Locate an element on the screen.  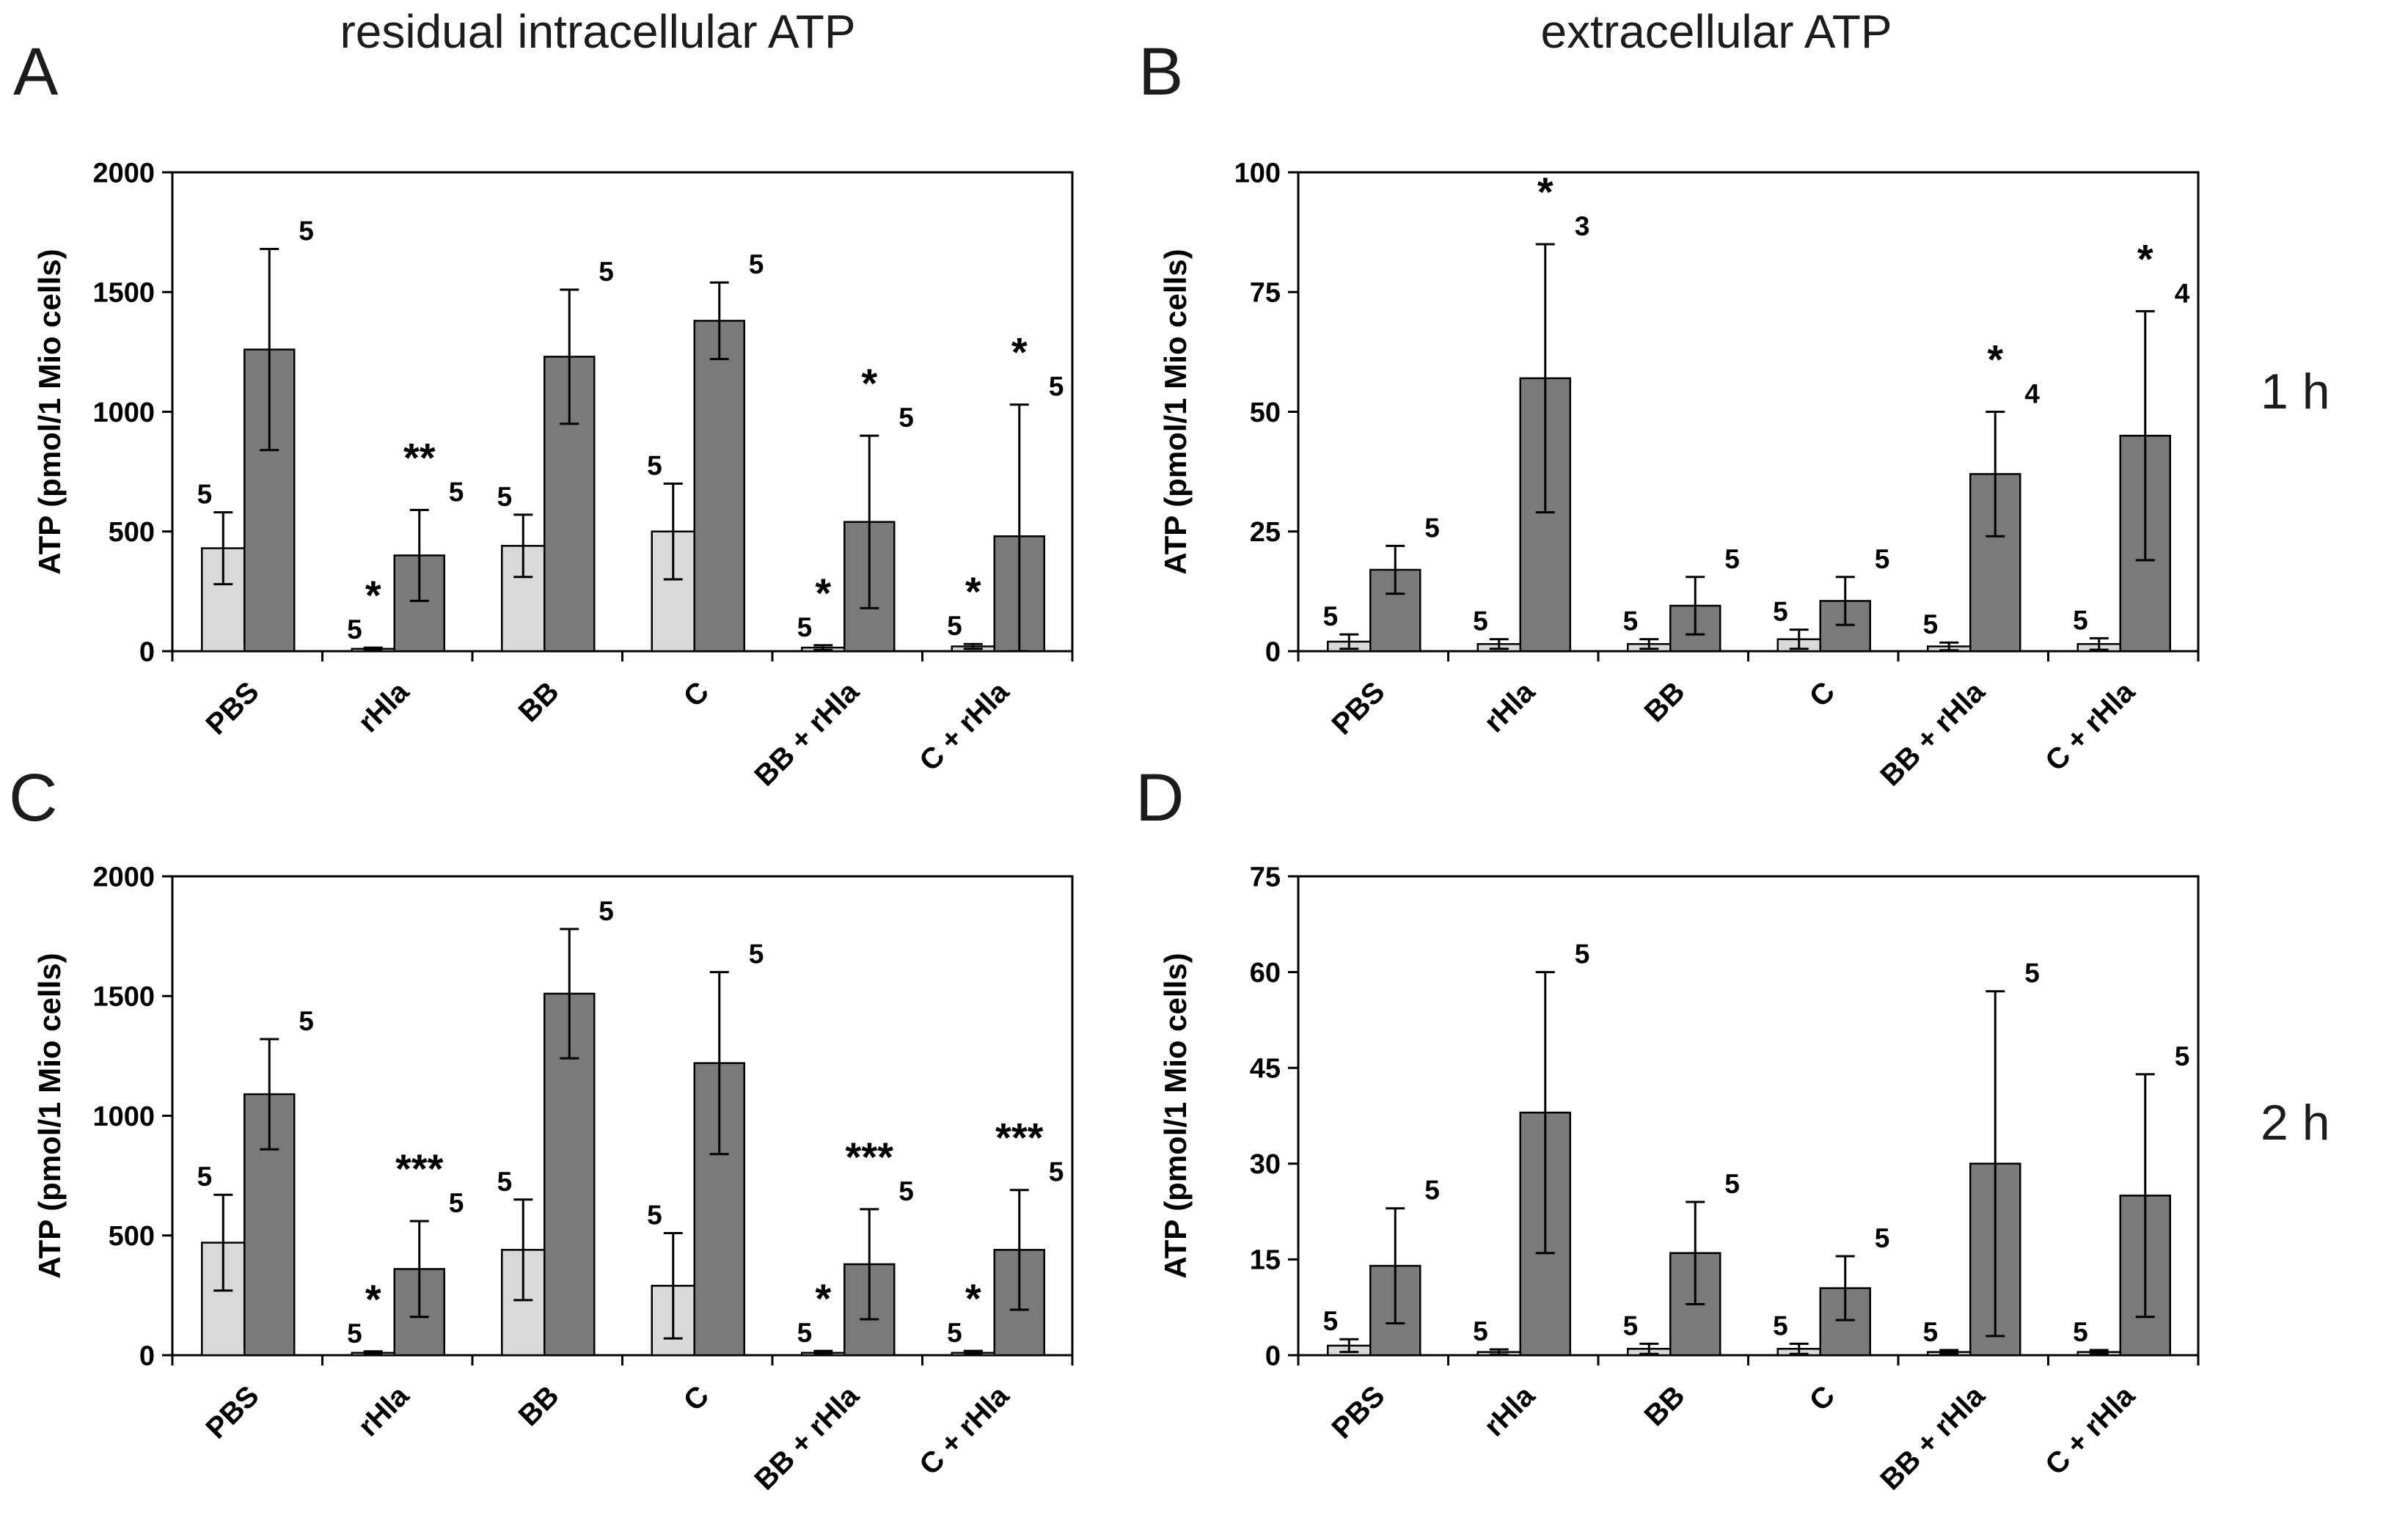
significance-label: ** is located at coordinates (420, 457).